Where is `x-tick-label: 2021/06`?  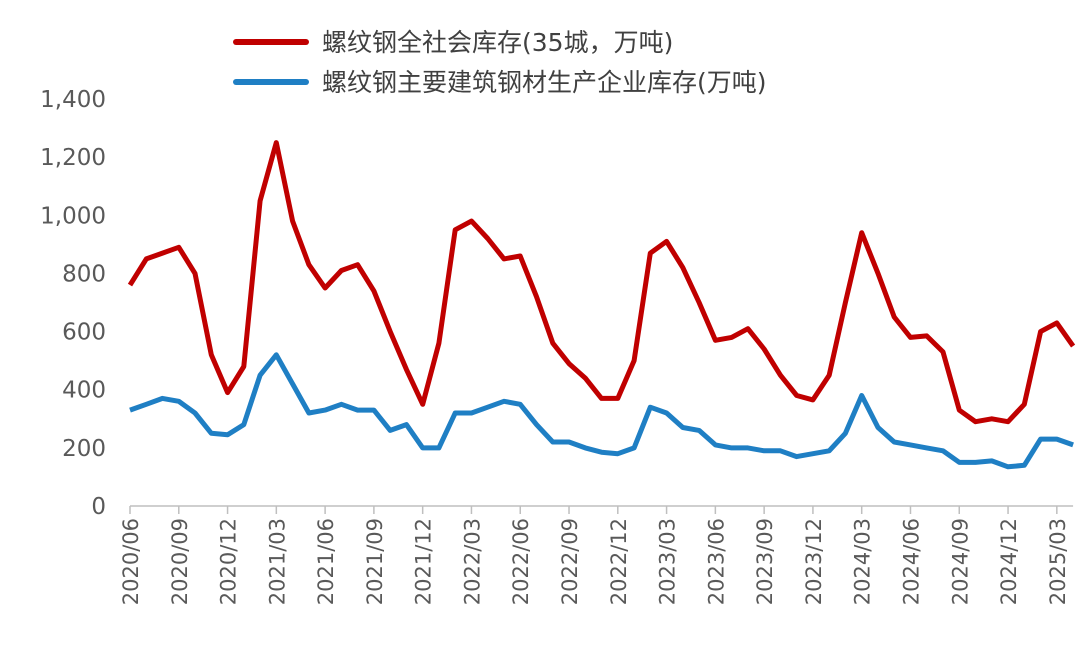 x-tick-label: 2021/06 is located at coordinates (326, 561).